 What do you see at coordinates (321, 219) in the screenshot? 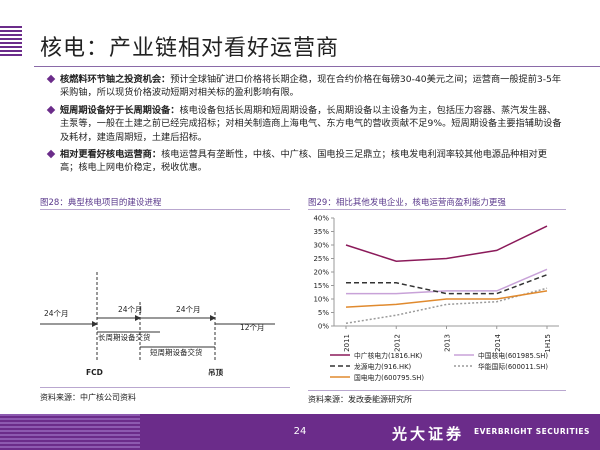
I see `y-tick-label: 40%` at bounding box center [321, 219].